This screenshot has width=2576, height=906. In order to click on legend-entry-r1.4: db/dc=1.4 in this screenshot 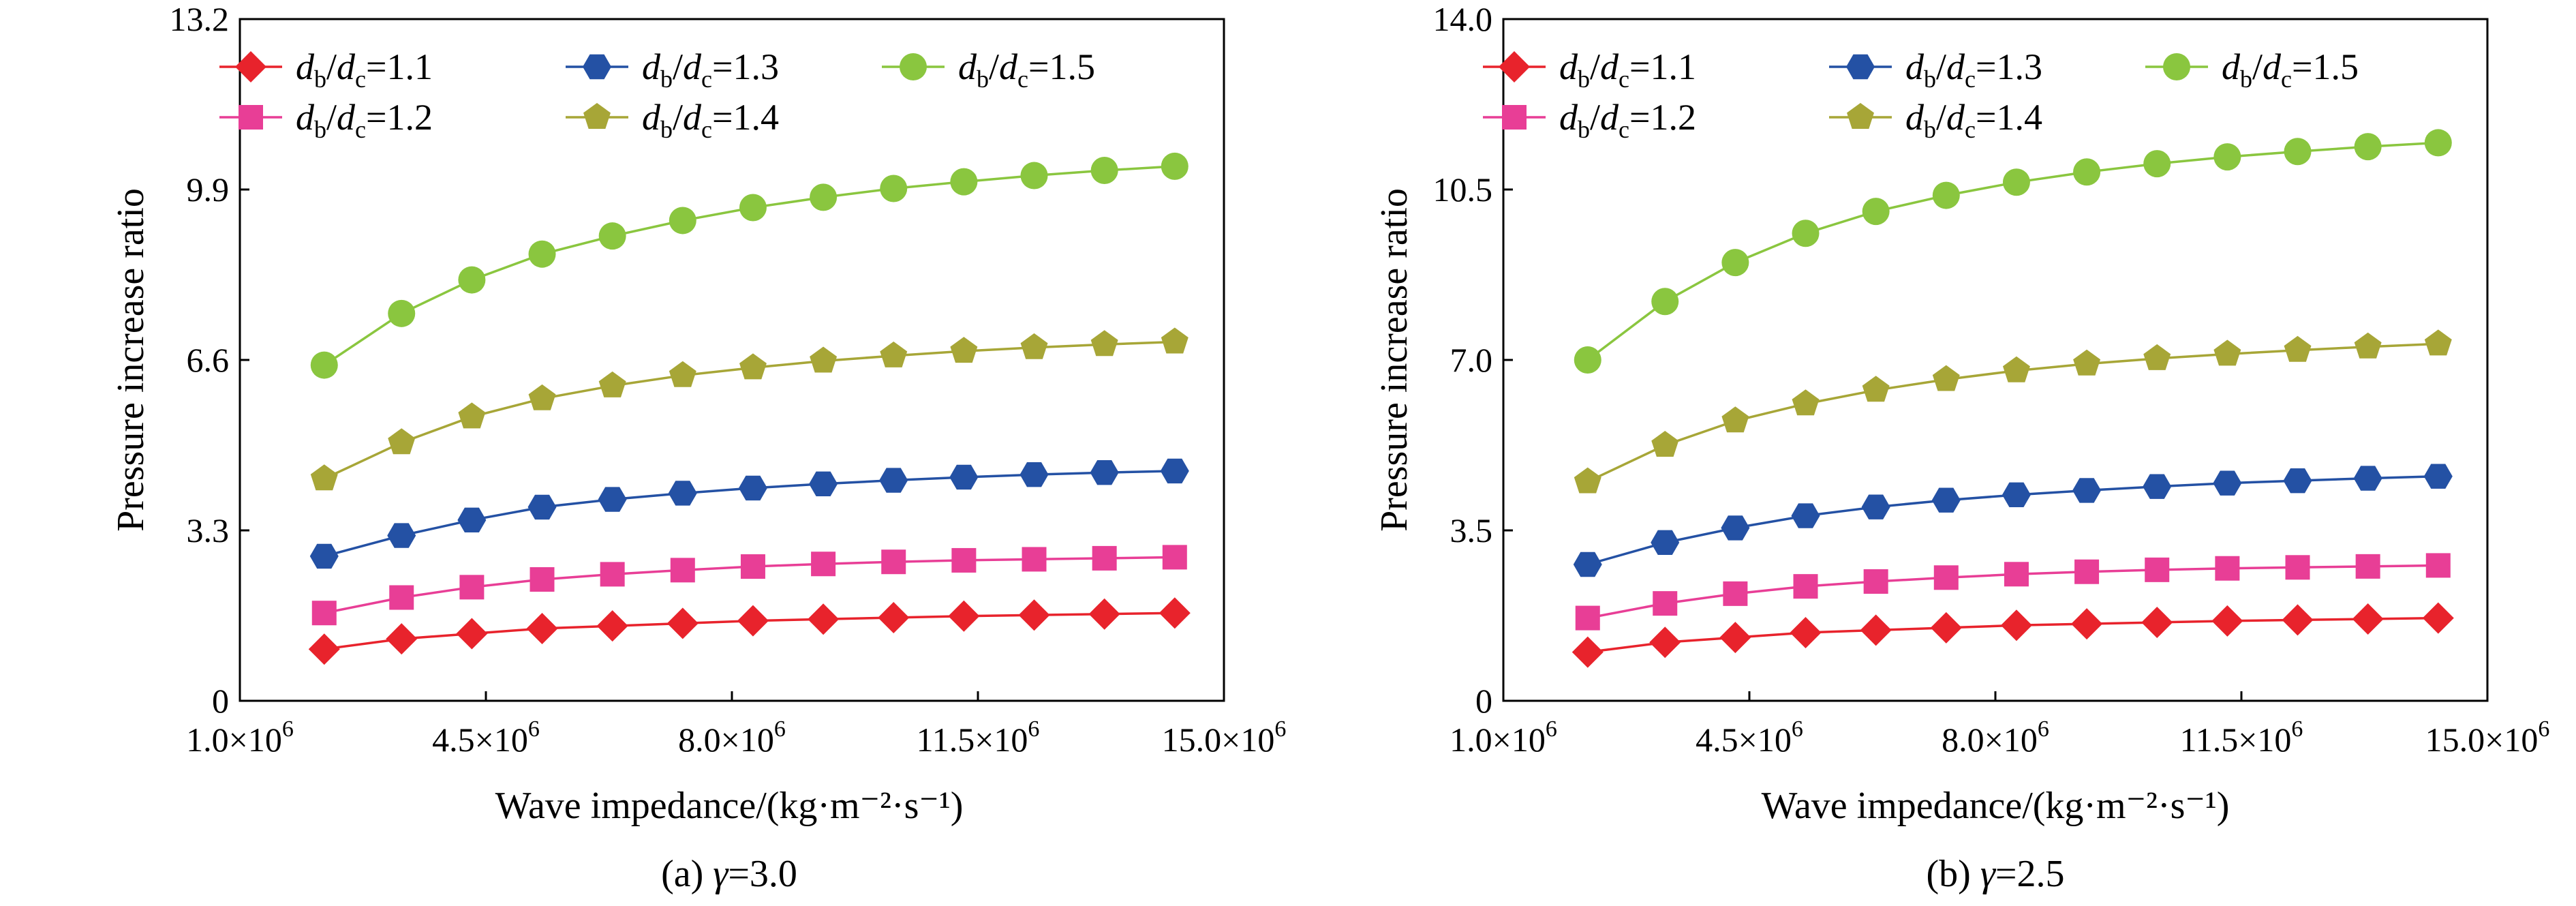, I will do `click(1935, 120)`.